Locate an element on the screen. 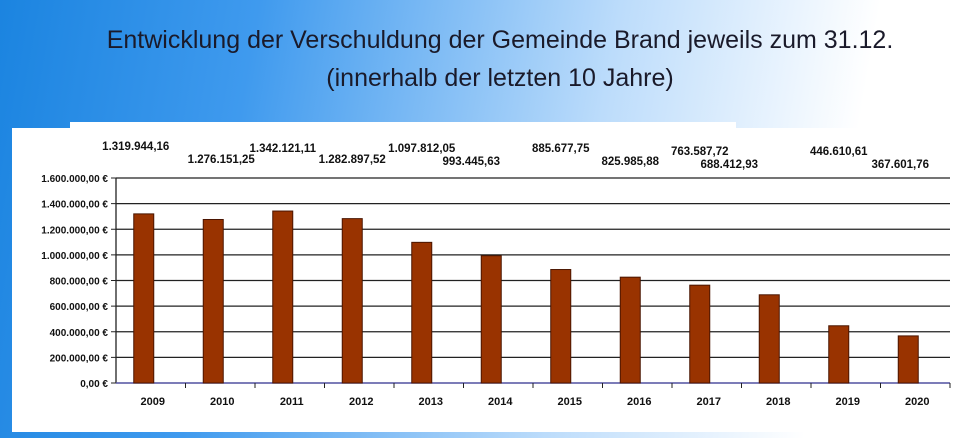  bar-2017 is located at coordinates (700, 334).